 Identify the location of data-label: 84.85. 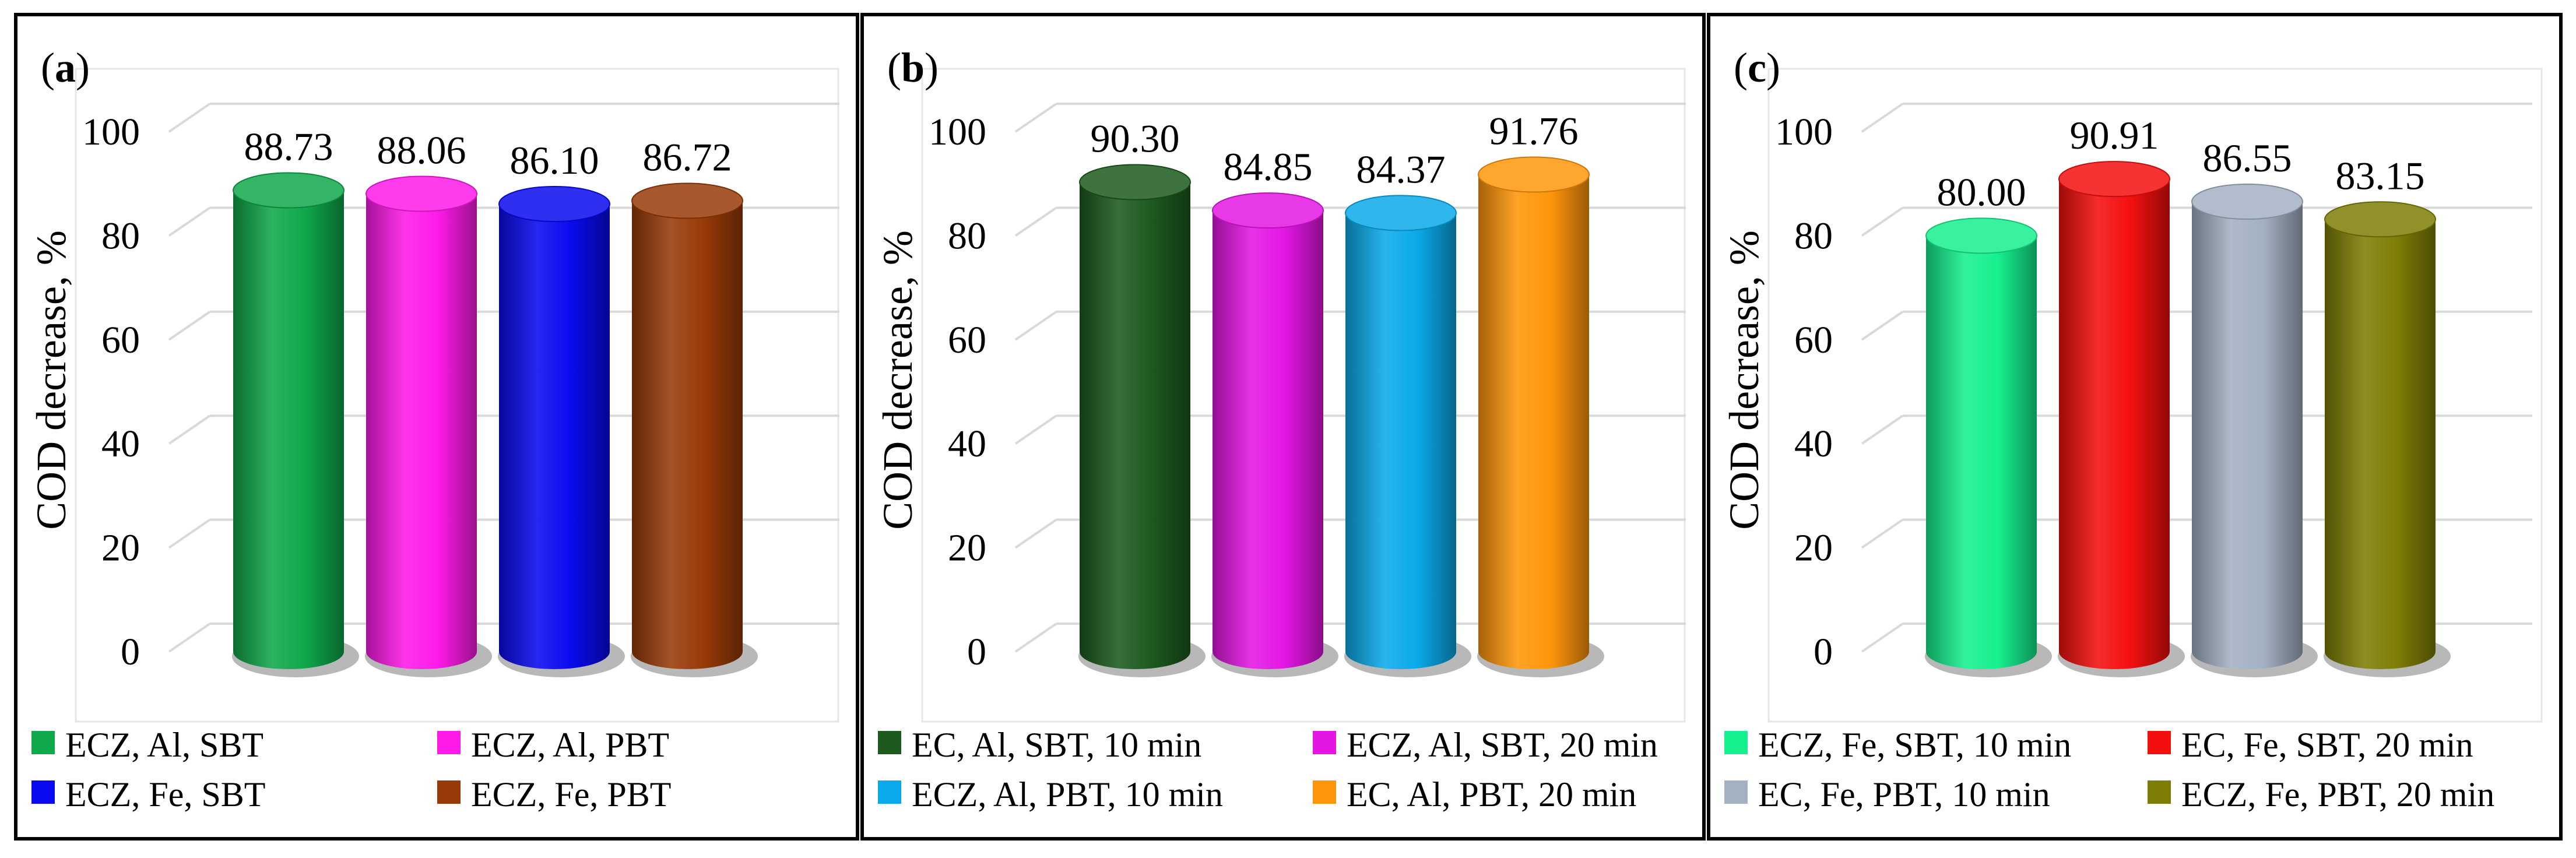
(1268, 167).